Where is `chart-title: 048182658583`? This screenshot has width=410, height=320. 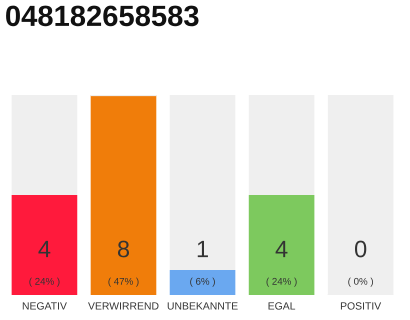
chart-title: 048182658583 is located at coordinates (102, 16).